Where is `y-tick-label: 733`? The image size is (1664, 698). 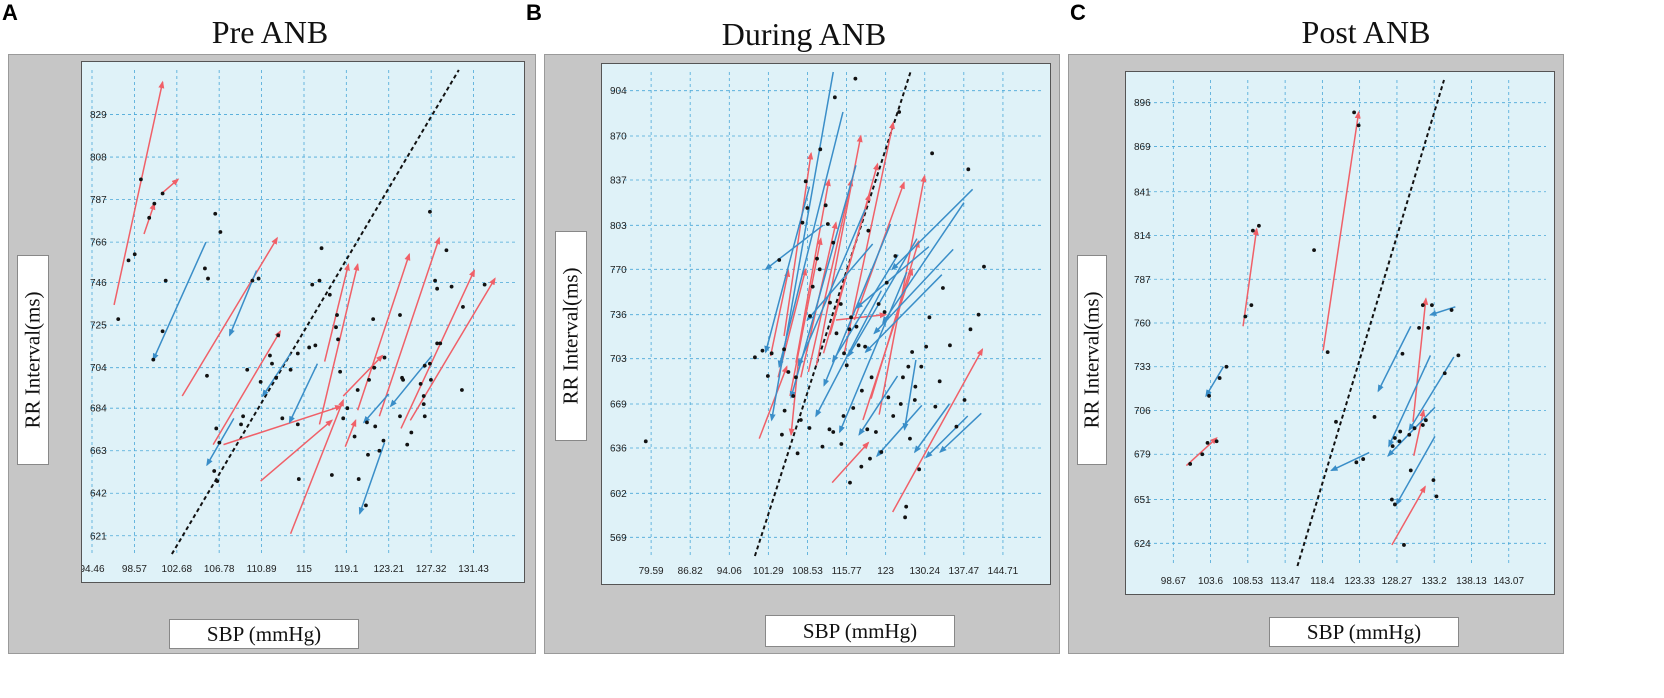 y-tick-label: 733 is located at coordinates (1142, 367).